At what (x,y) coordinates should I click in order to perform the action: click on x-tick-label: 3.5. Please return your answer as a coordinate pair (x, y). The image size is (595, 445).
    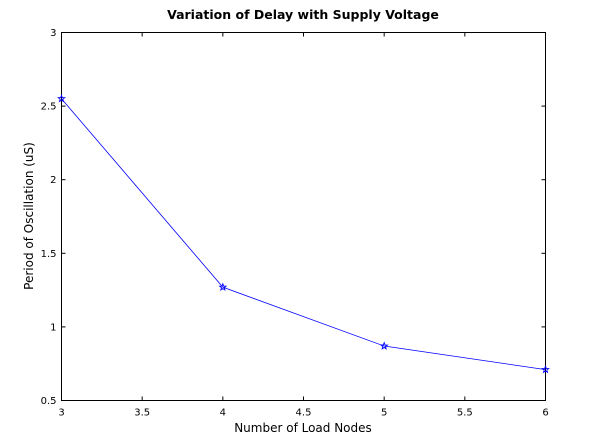
    Looking at the image, I should click on (142, 413).